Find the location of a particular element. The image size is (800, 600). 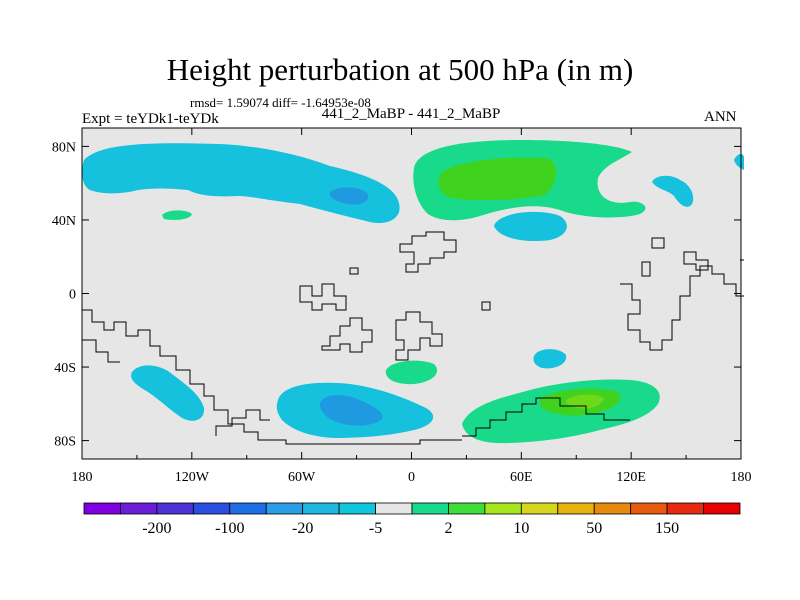

colorbar: -200 -100 -20 -5 2 10 50 150 is located at coordinates (412, 519).